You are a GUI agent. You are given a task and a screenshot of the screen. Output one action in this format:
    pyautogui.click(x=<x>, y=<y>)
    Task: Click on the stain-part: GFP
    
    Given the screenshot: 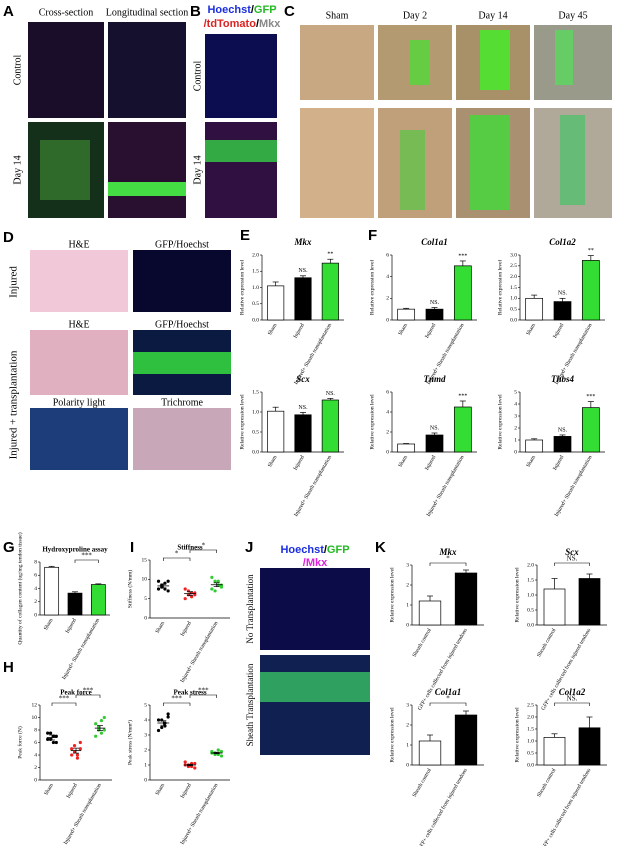 What is the action you would take?
    pyautogui.click(x=265, y=10)
    